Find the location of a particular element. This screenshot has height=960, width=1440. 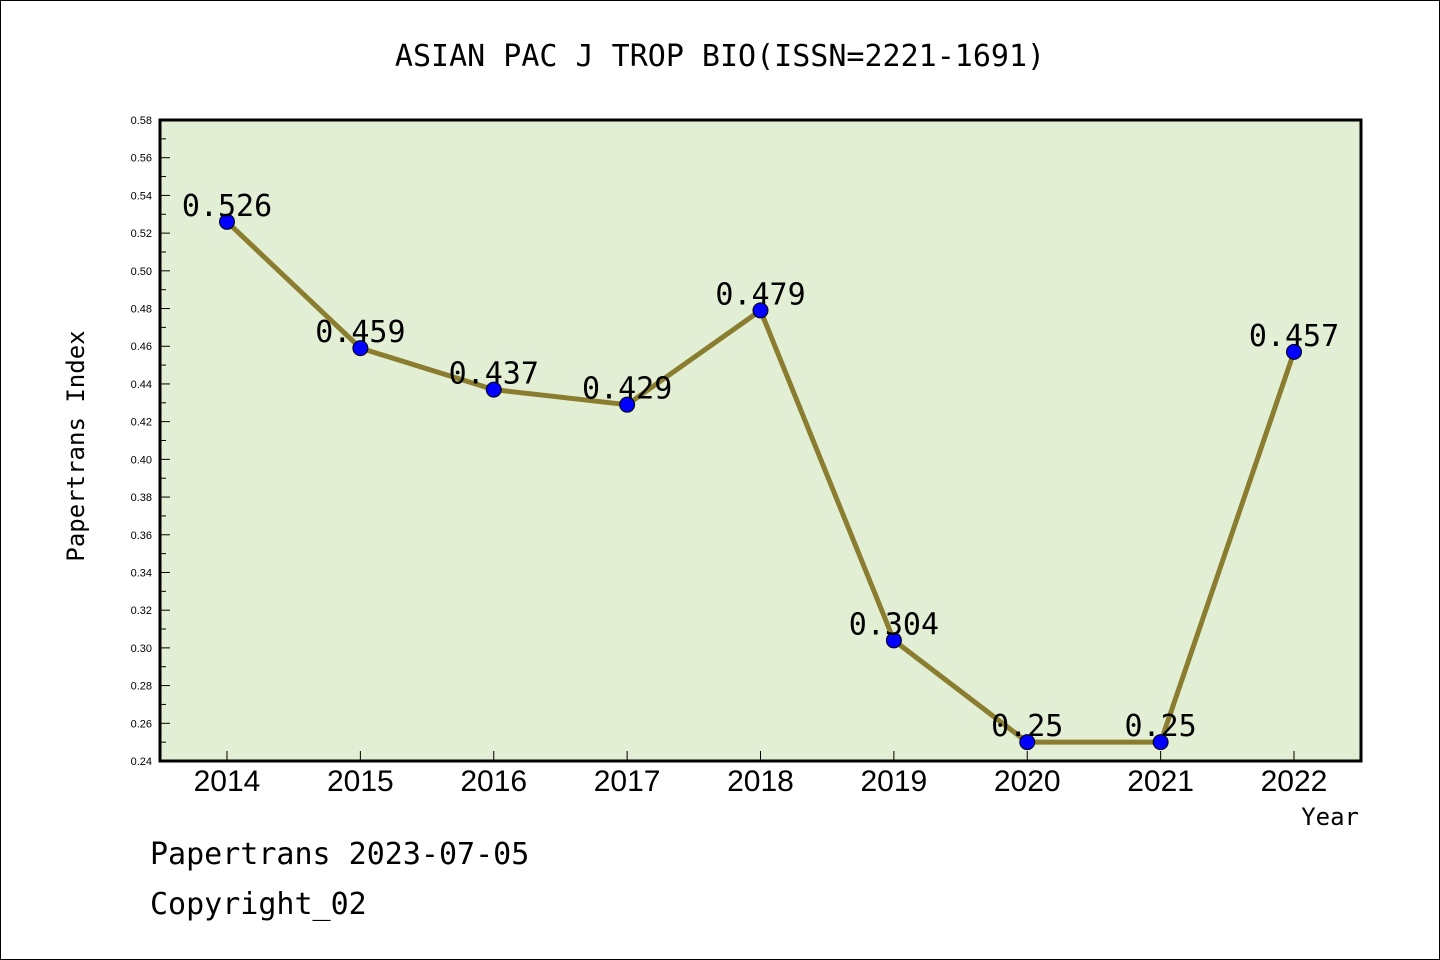

y-tick-label: 0.48 is located at coordinates (141, 310).